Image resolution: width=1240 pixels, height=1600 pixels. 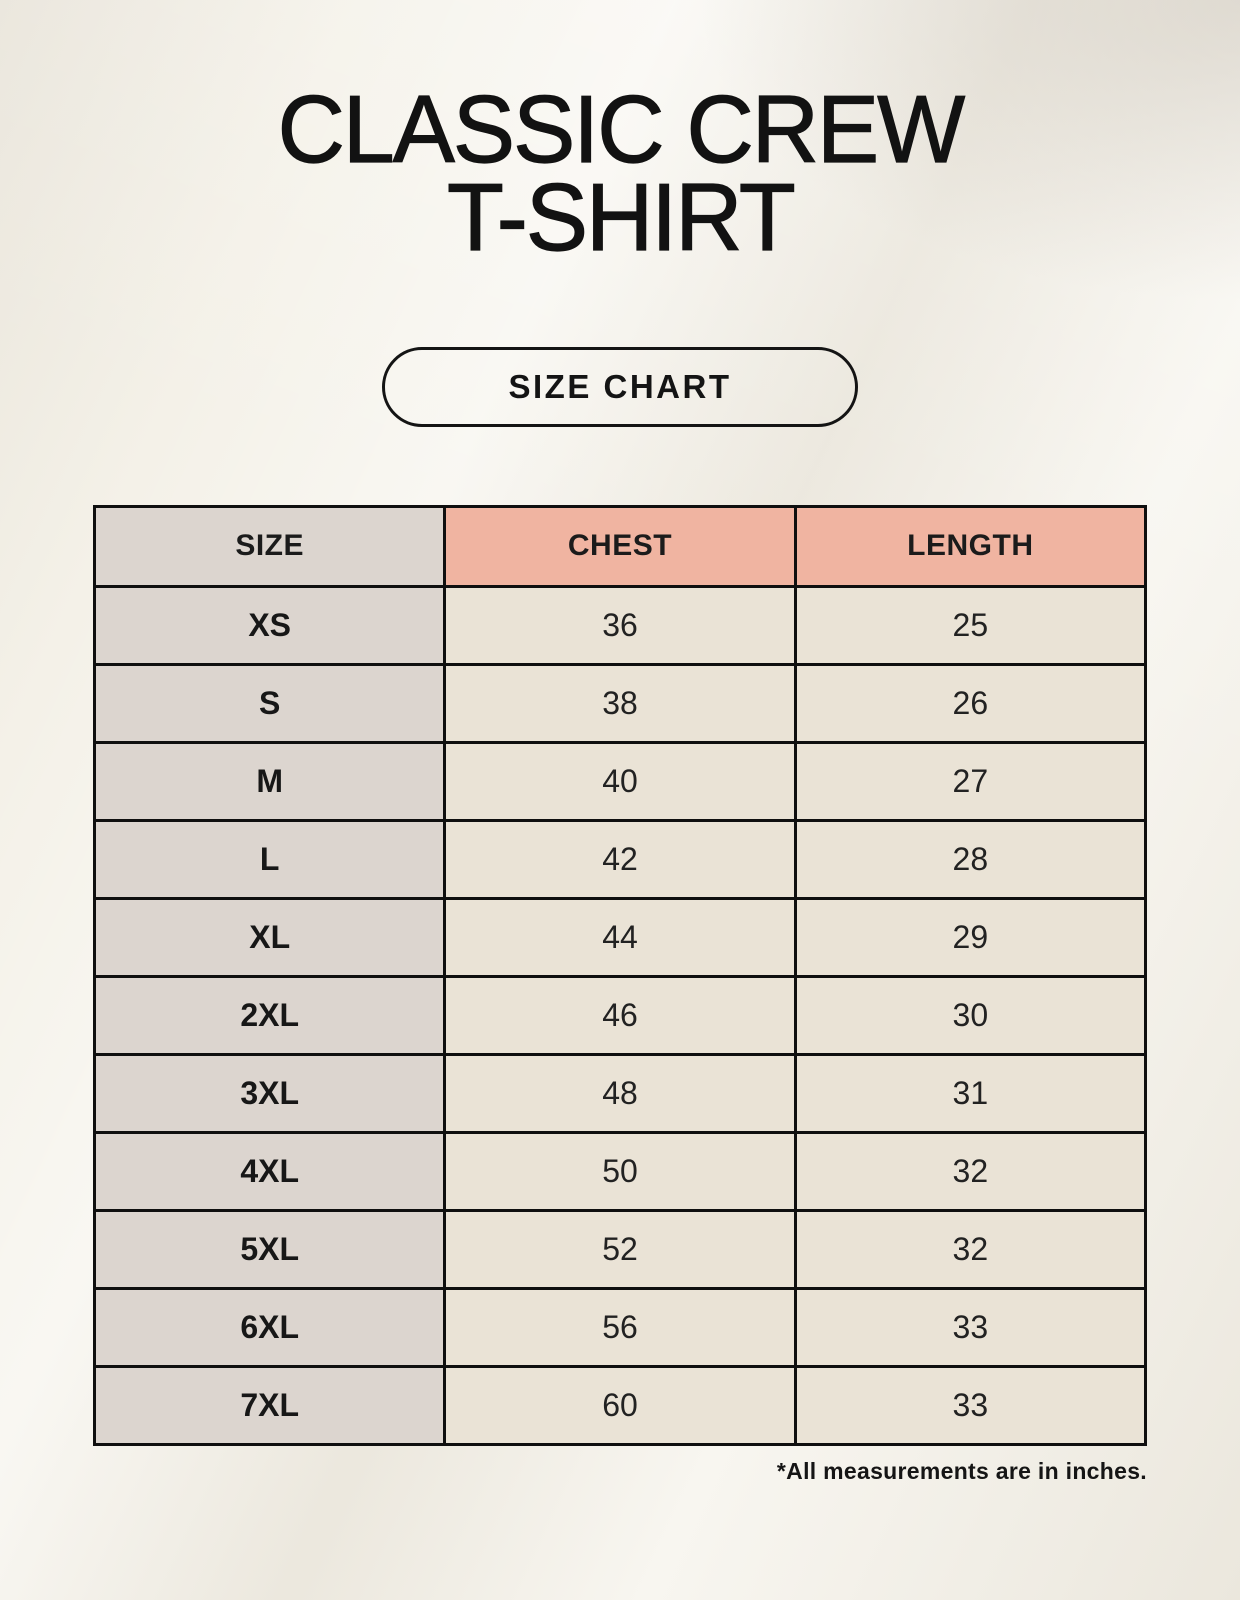 What do you see at coordinates (970, 1093) in the screenshot?
I see `length-value: 31` at bounding box center [970, 1093].